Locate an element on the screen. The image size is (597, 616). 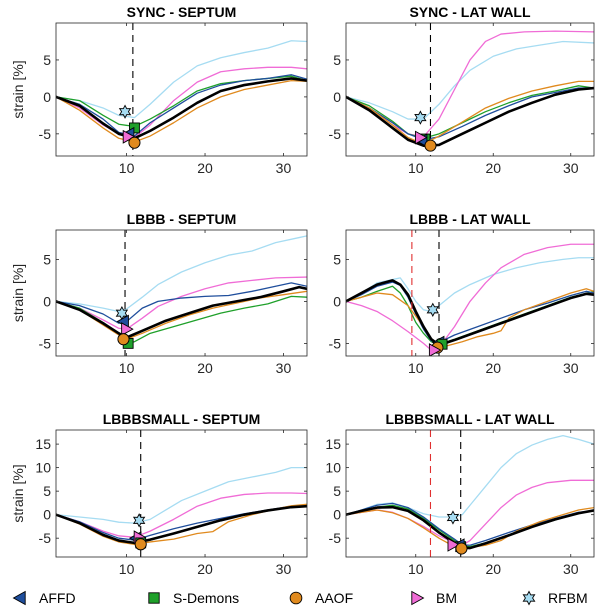
marker-s-demons is located at coordinates (134, 128).